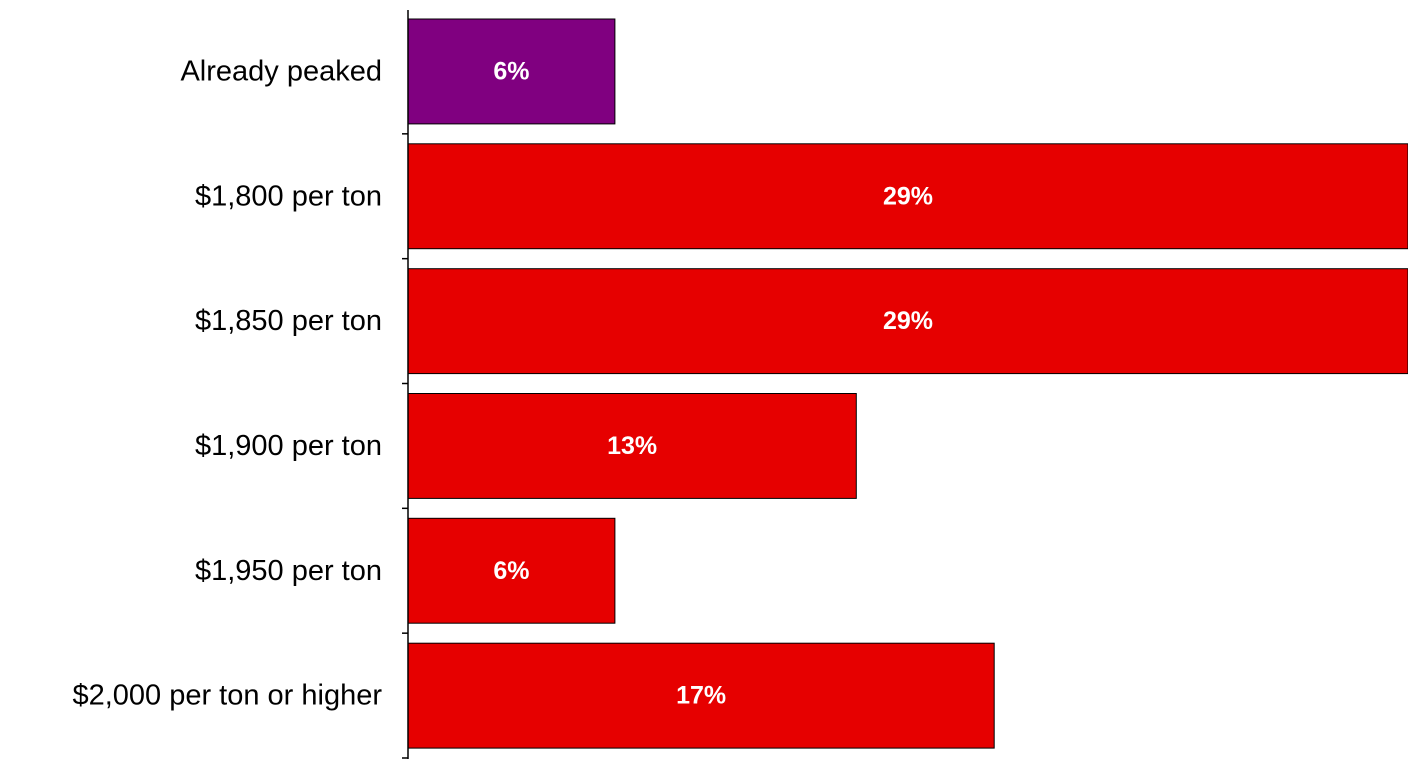 This screenshot has height=759, width=1408. Describe the element at coordinates (288, 571) in the screenshot. I see `category-label: $1,950 per ton` at that location.